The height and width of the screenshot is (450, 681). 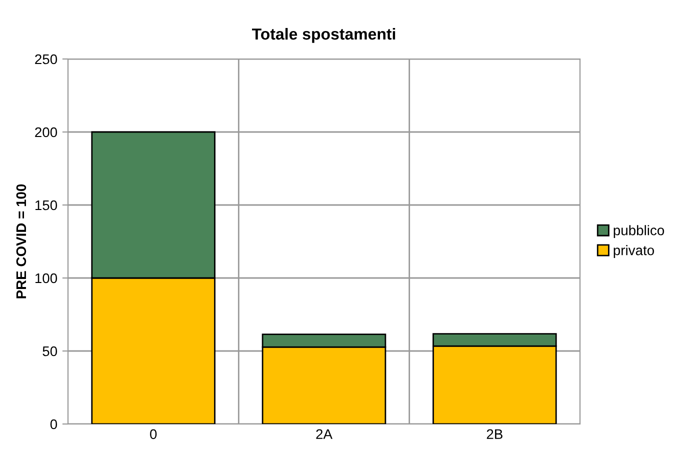 What do you see at coordinates (50, 351) in the screenshot?
I see `y-tick-label: 50` at bounding box center [50, 351].